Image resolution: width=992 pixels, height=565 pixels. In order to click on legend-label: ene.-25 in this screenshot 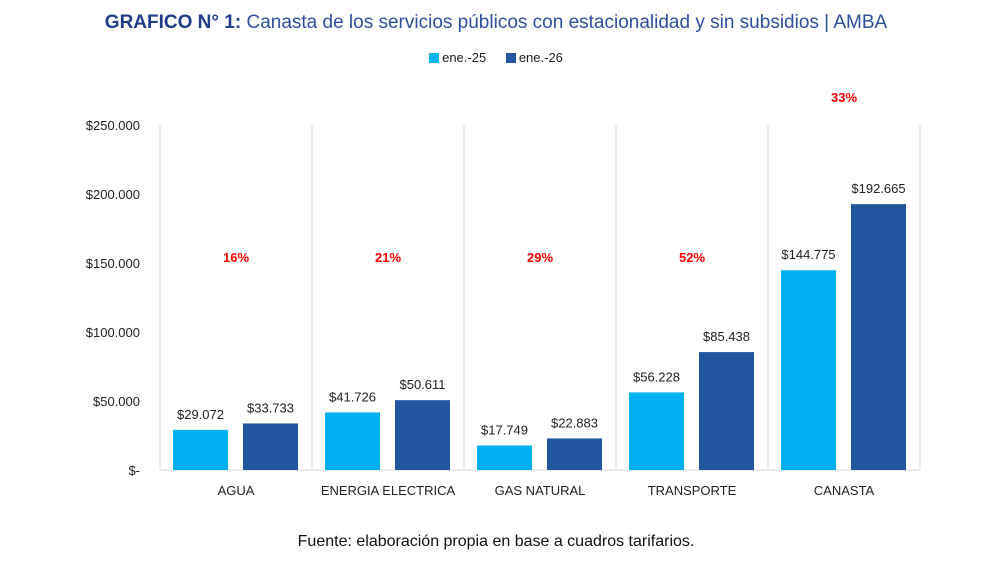, I will do `click(464, 57)`.